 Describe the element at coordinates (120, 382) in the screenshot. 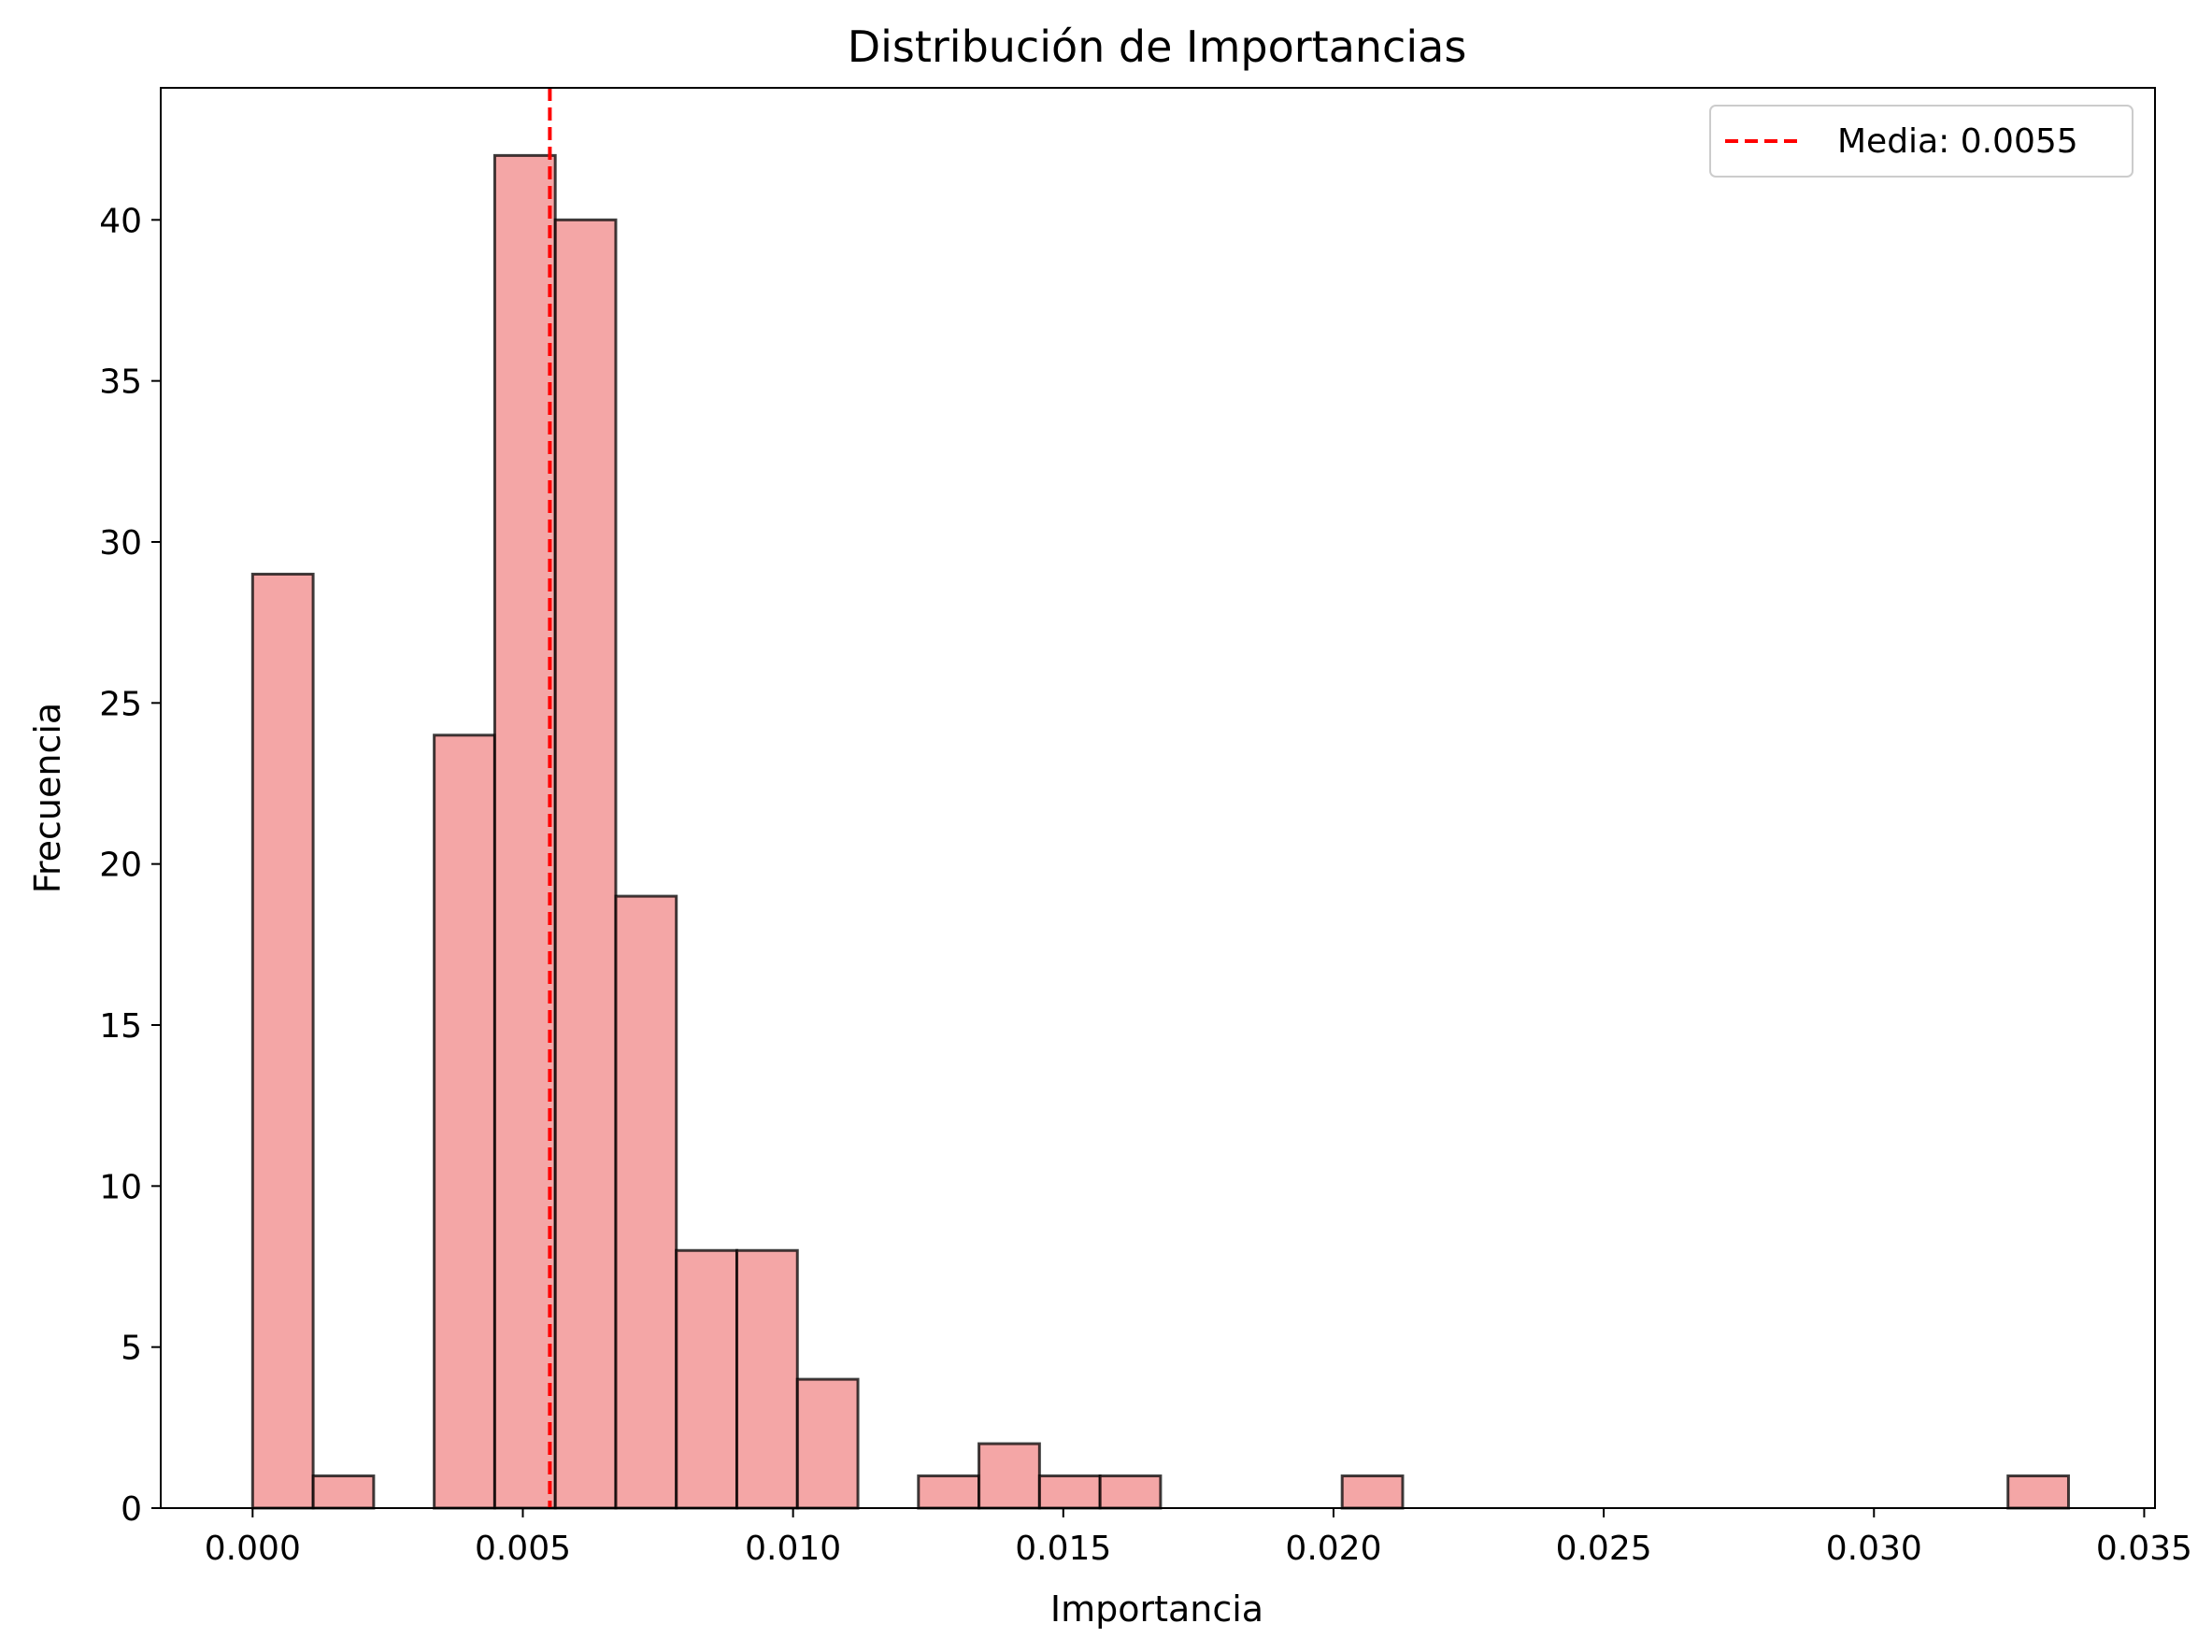

I see `y-tick-label: 35` at that location.